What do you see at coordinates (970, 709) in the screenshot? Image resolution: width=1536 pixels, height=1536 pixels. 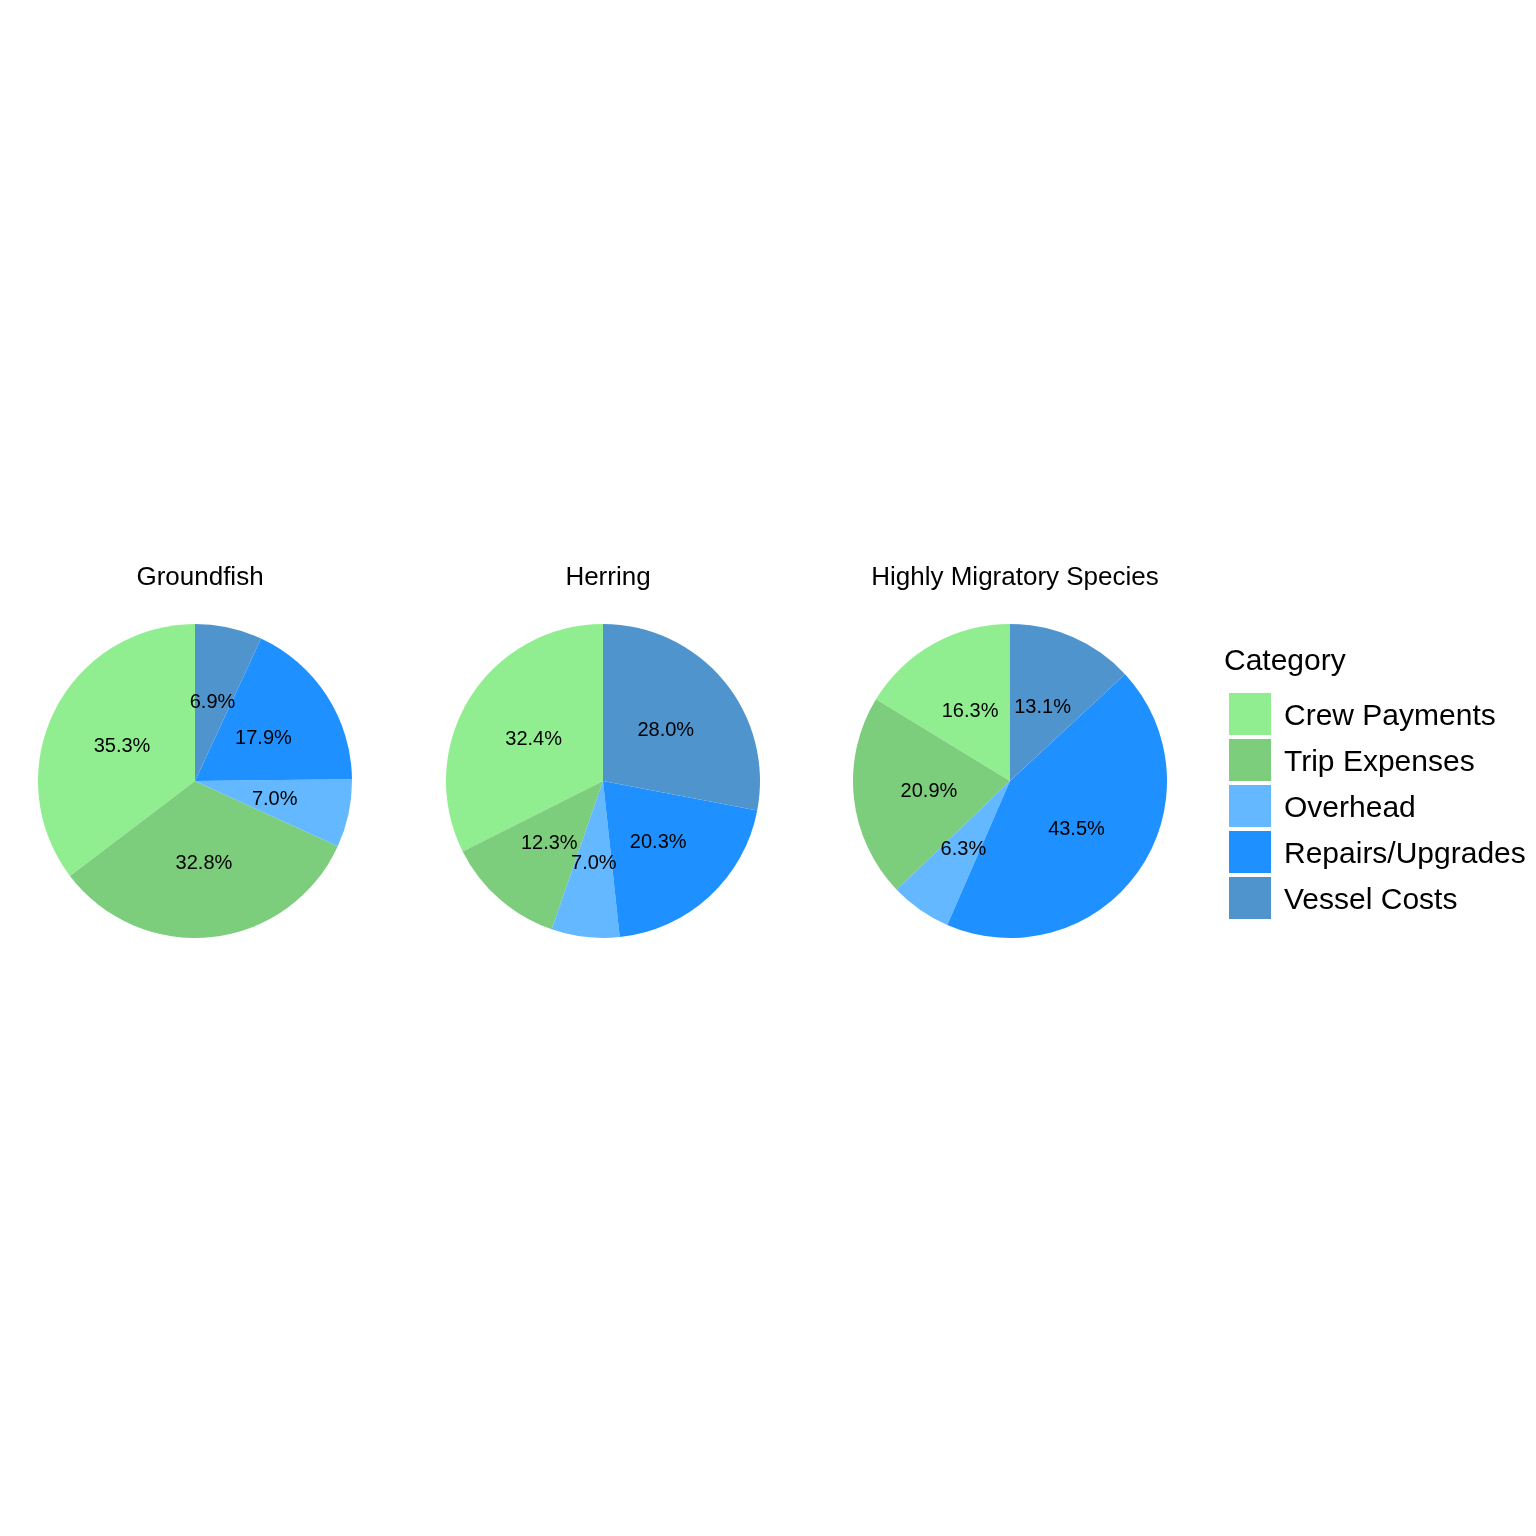 I see `data-label: 16.3%` at bounding box center [970, 709].